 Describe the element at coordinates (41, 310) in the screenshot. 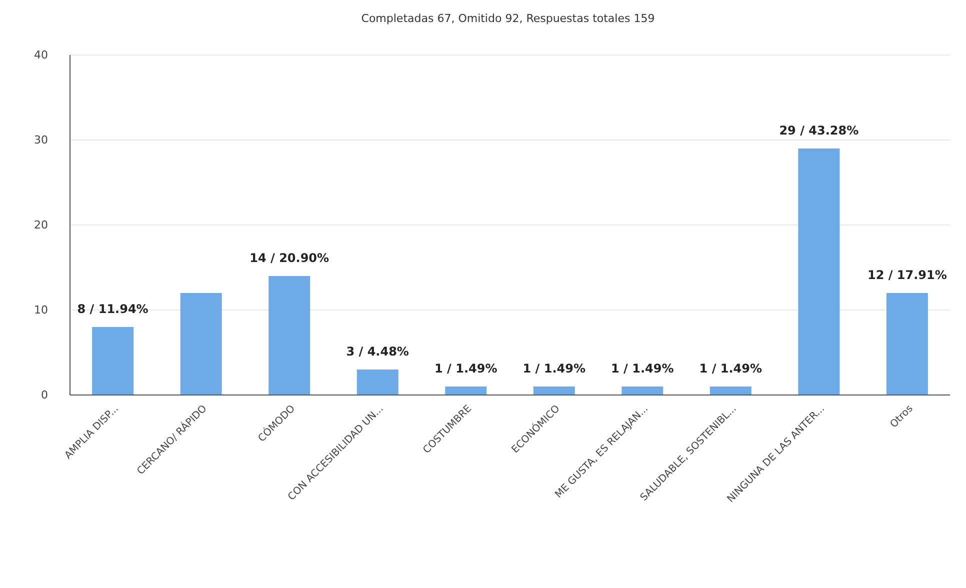

I see `y-tick-label: 10` at that location.